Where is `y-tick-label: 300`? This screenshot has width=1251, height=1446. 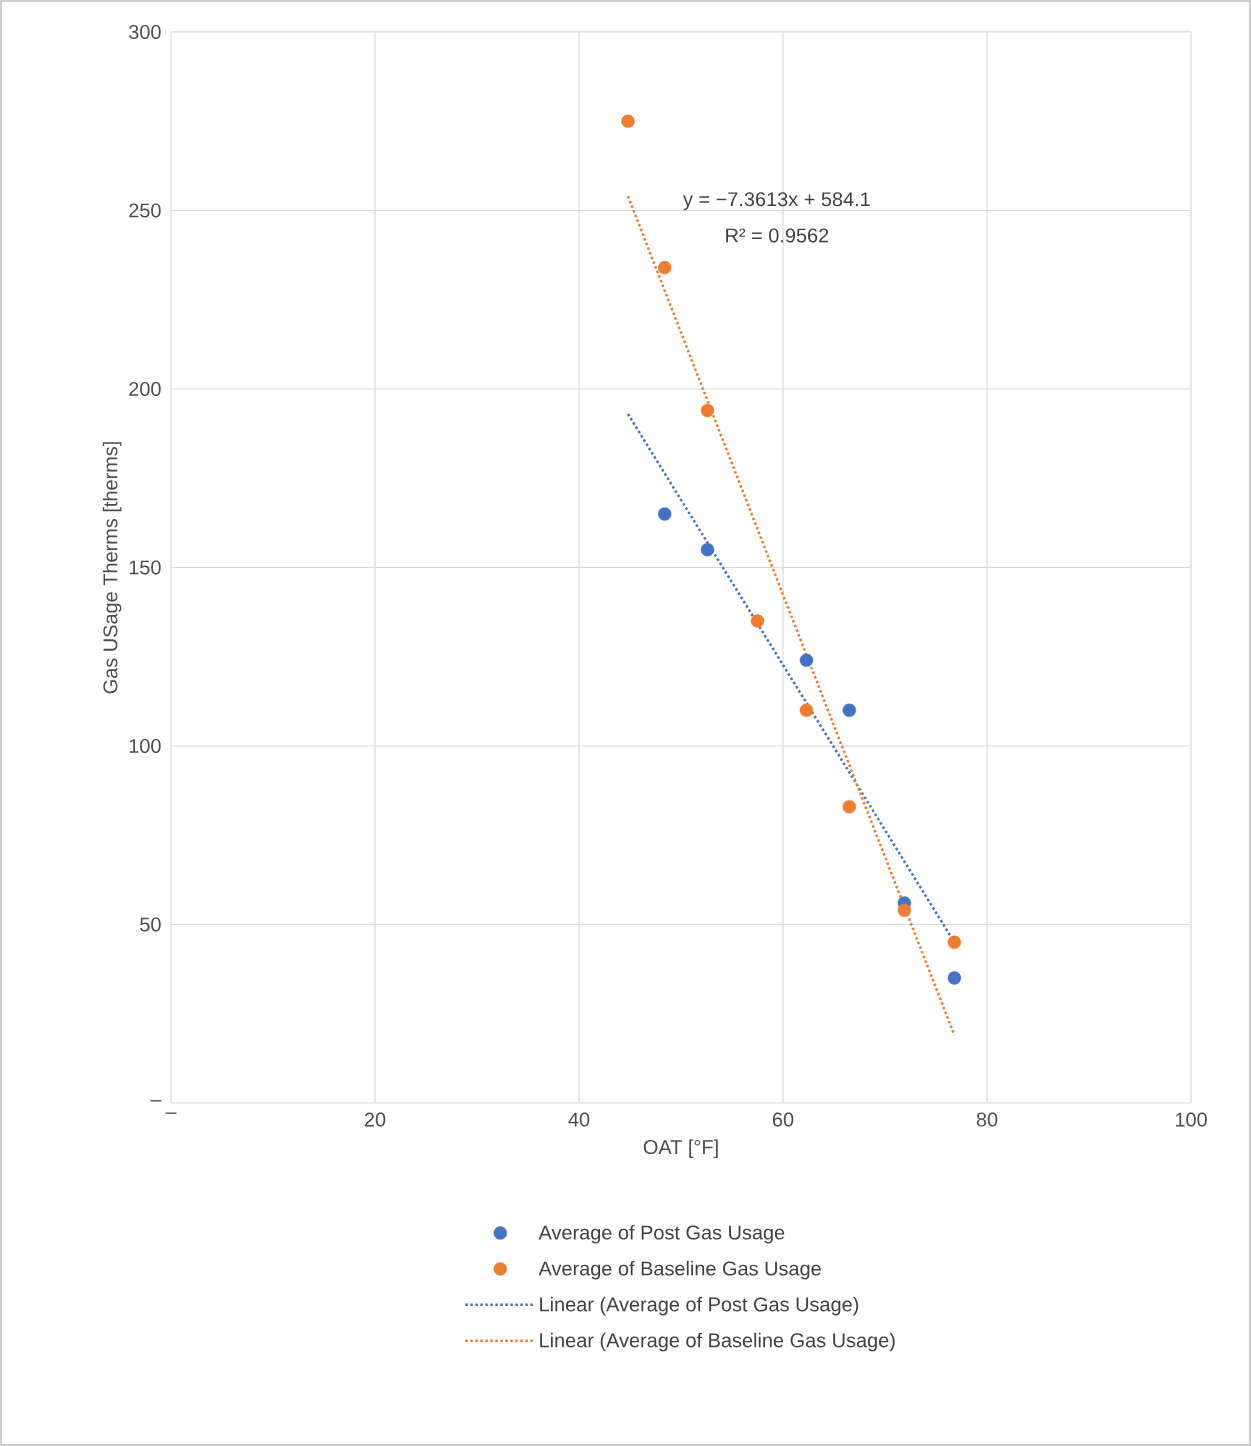 y-tick-label: 300 is located at coordinates (145, 32).